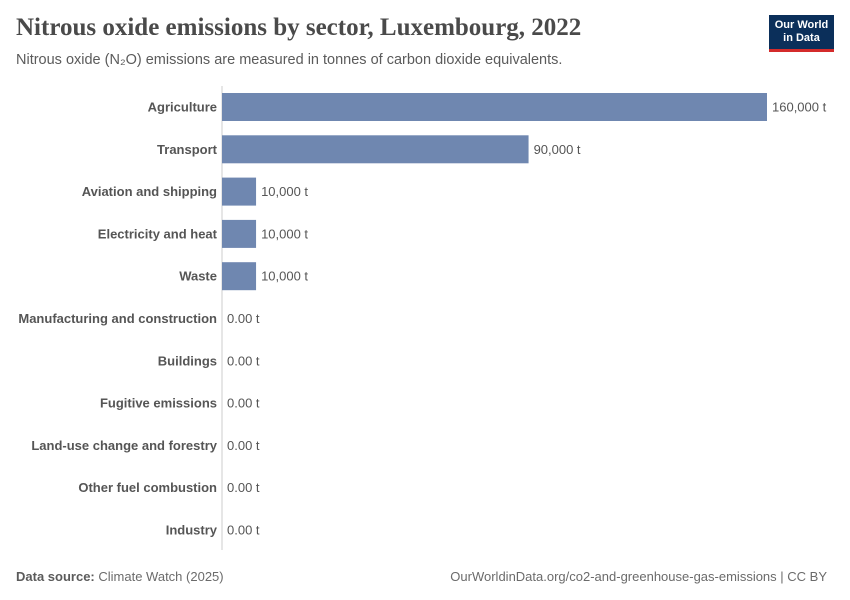 The image size is (850, 600). What do you see at coordinates (799, 107) in the screenshot?
I see `value-label: 160,000 t` at bounding box center [799, 107].